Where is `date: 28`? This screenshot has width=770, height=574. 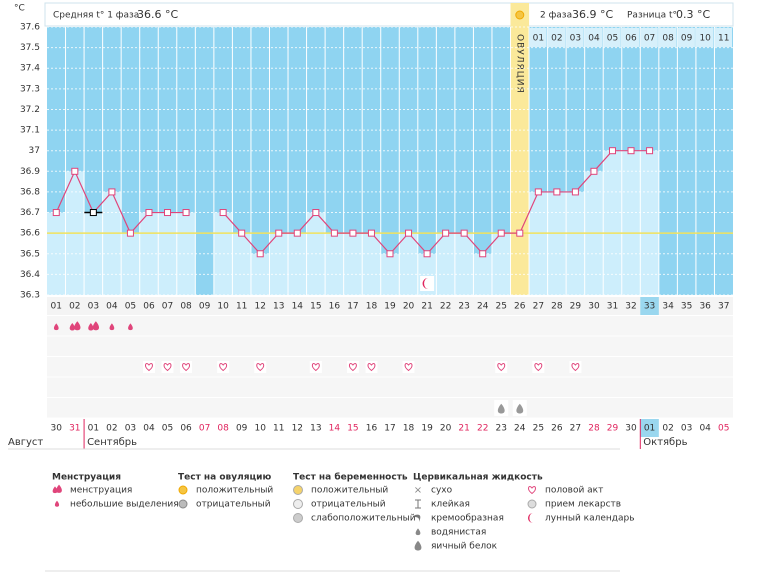
date: 28 is located at coordinates (594, 429).